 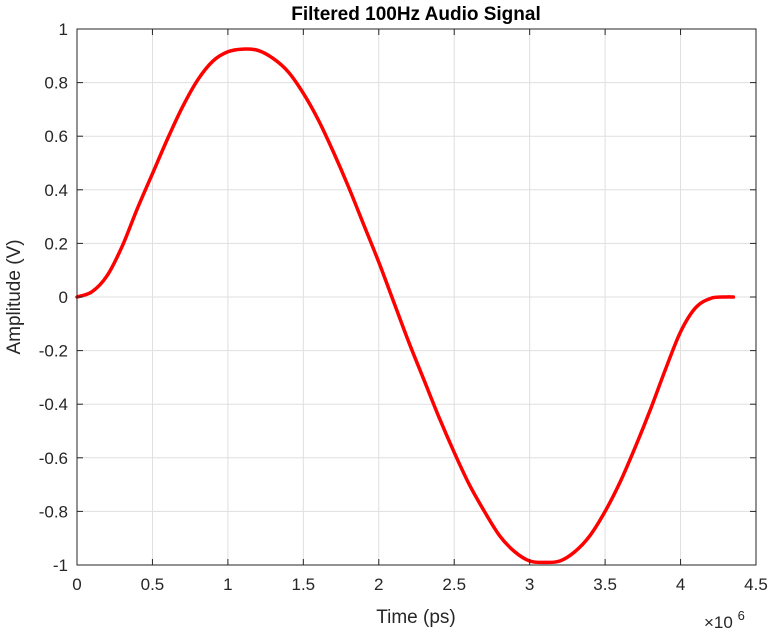 I want to click on y-tick-label: 1, so click(x=63, y=29).